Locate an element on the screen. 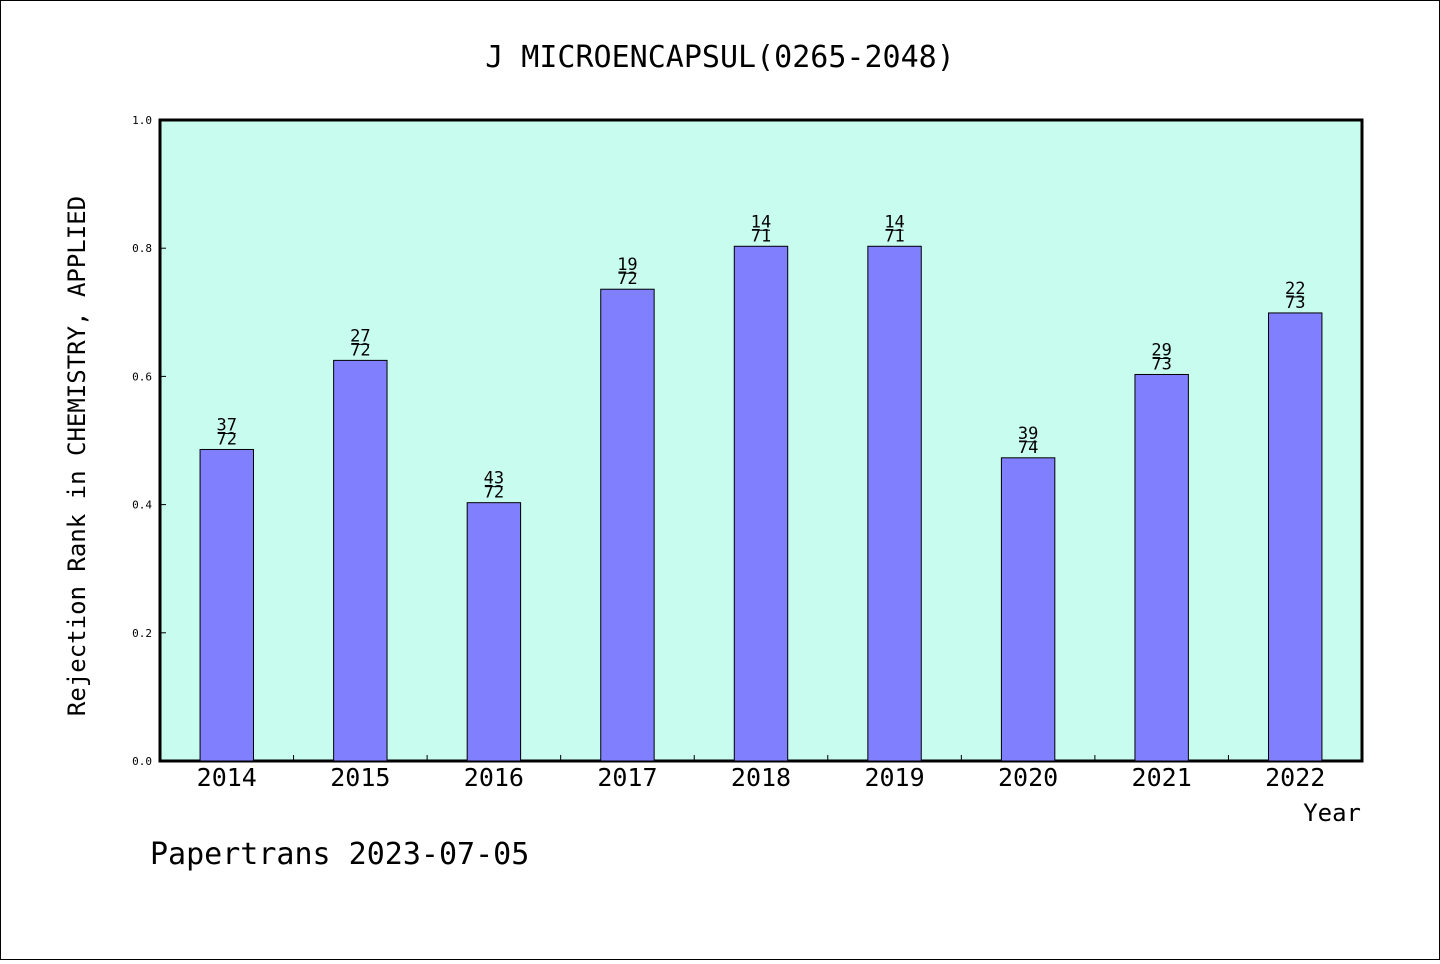 The height and width of the screenshot is (964, 1440). bar-2021 is located at coordinates (1161, 567).